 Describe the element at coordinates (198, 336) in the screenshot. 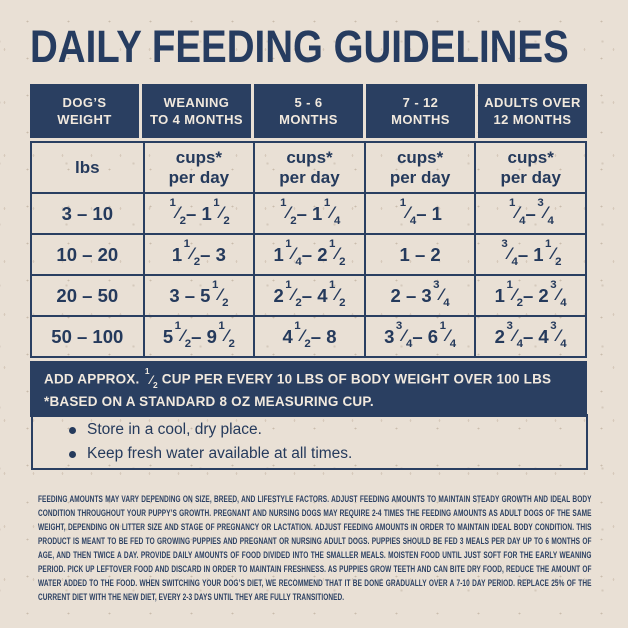

I see `table-cell-amount: 5 1⁄2 – 9 1⁄2` at that location.